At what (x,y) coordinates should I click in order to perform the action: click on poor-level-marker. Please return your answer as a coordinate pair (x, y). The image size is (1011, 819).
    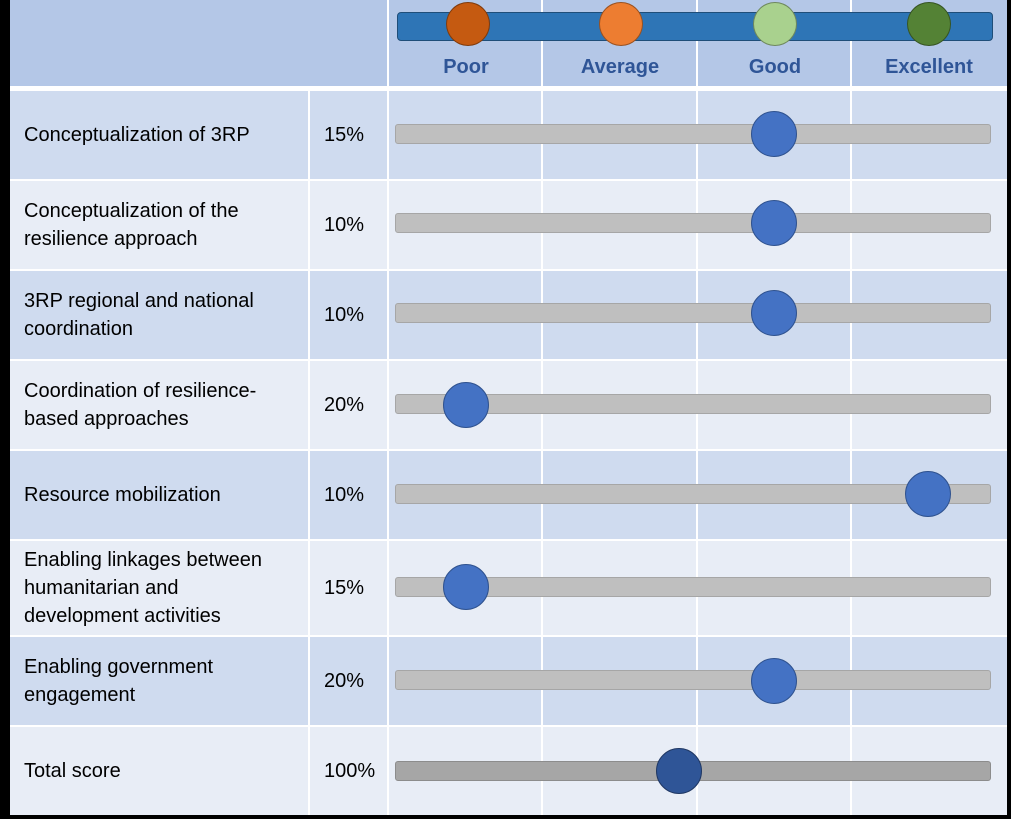
    Looking at the image, I should click on (468, 24).